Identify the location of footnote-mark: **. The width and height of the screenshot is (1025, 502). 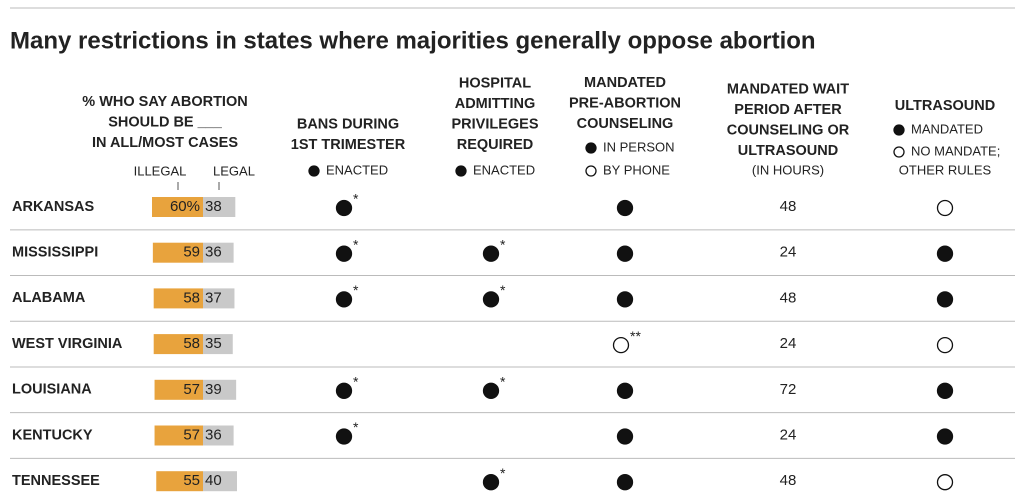
(635, 336).